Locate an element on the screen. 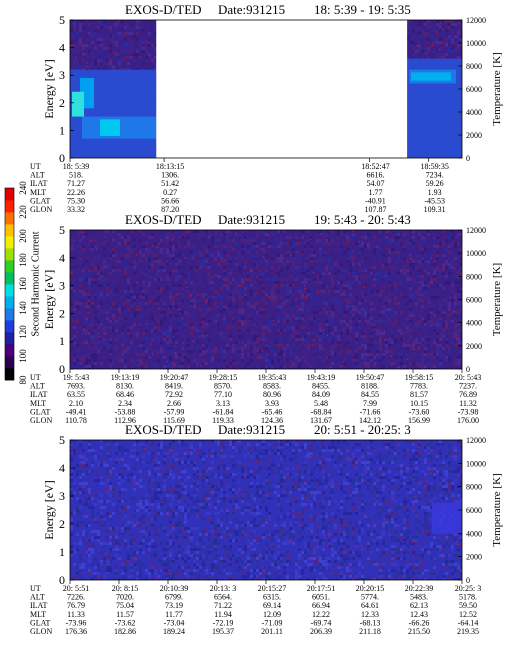 This screenshot has width=505, height=649. row-value: 19:58:15 is located at coordinates (419, 377).